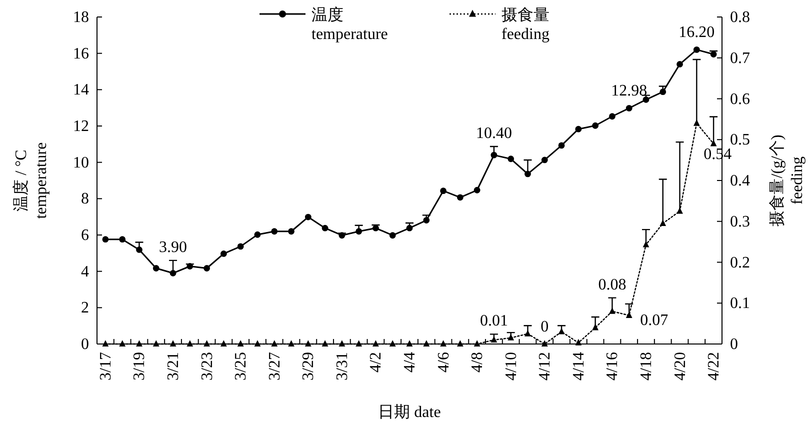 This screenshot has height=427, width=810. What do you see at coordinates (85, 199) in the screenshot?
I see `y-tick-label: 8` at bounding box center [85, 199].